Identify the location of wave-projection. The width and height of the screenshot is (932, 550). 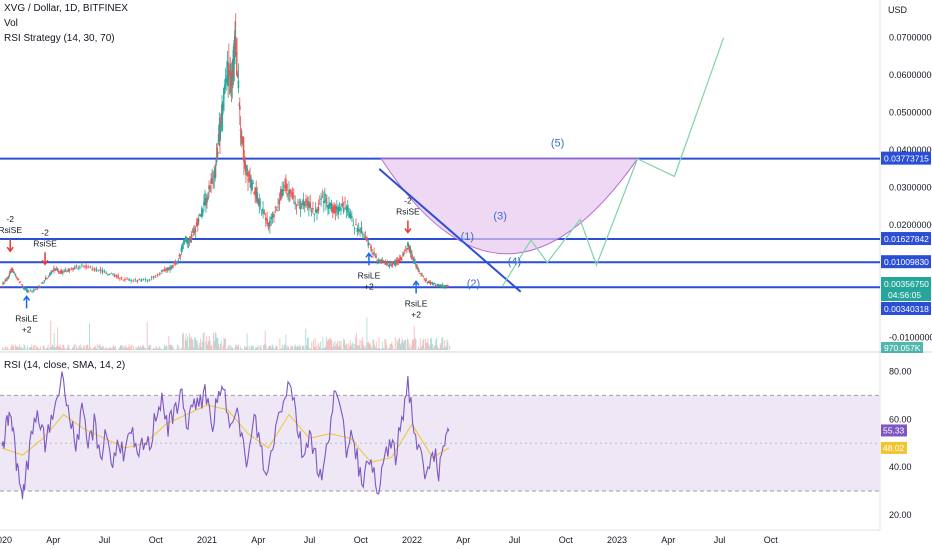
(613, 162).